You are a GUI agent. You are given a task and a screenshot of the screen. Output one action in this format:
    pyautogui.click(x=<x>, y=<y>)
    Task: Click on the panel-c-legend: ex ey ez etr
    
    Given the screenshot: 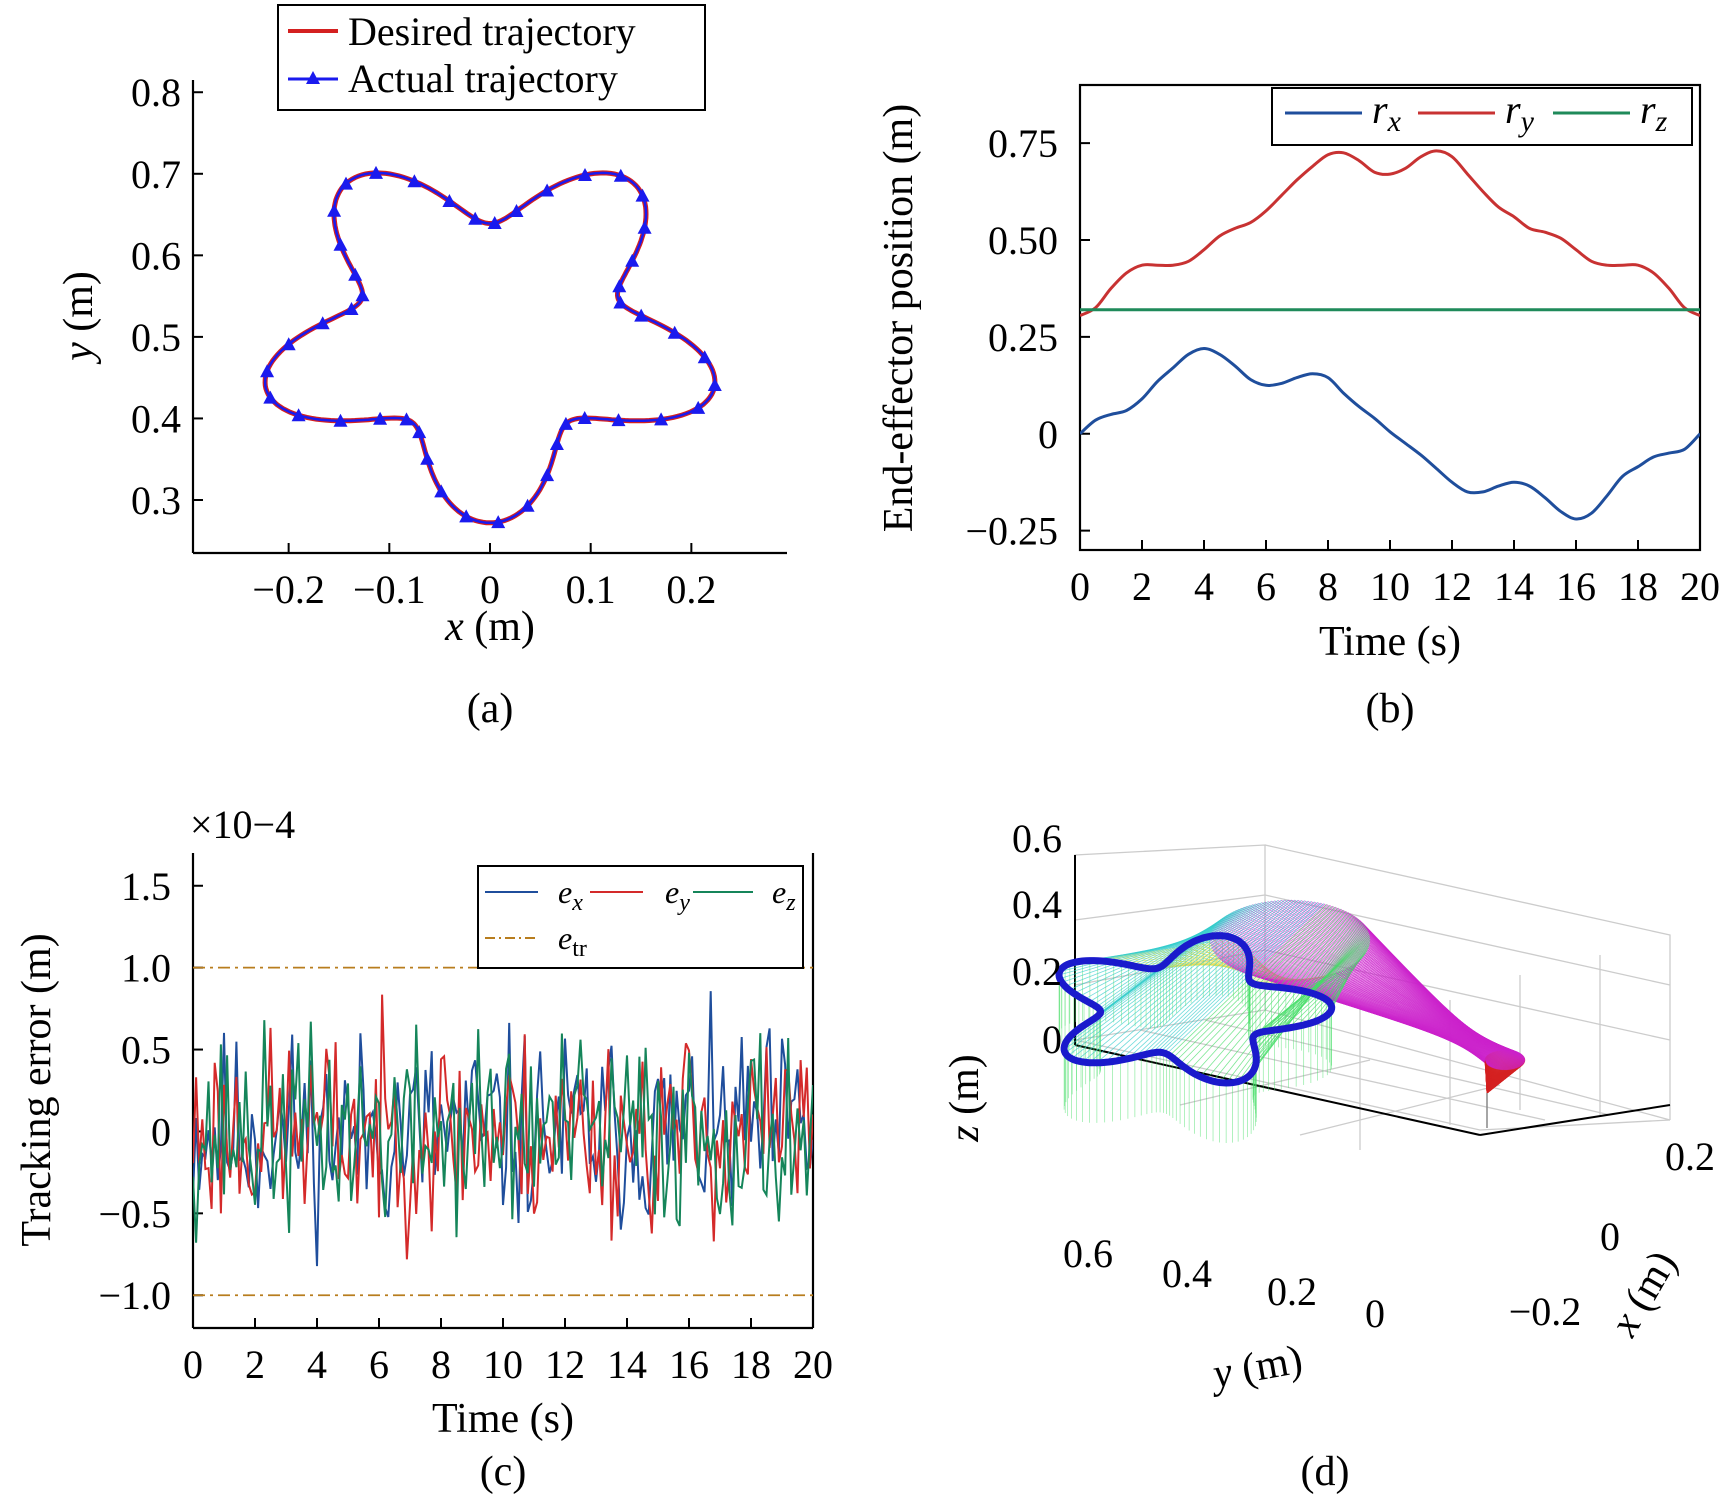 What is the action you would take?
    pyautogui.click(x=640, y=917)
    